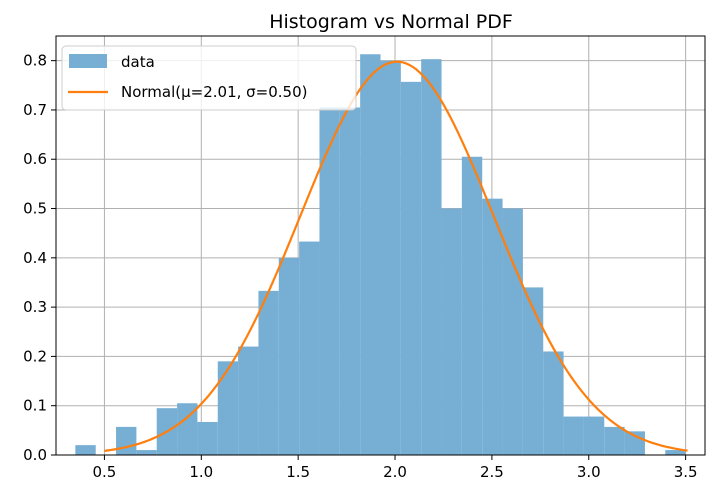  What do you see at coordinates (35, 406) in the screenshot?
I see `y-tick-label: 0.1` at bounding box center [35, 406].